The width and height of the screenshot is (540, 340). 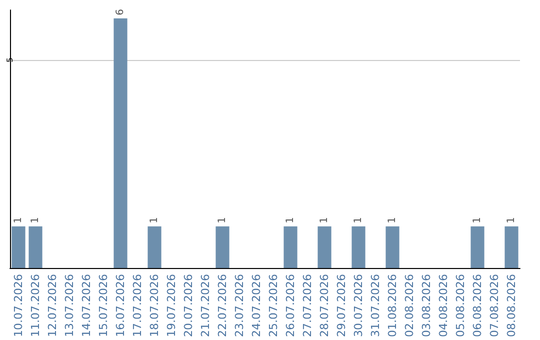 I want to click on x-tick-label: 18.07.2026, so click(x=154, y=306).